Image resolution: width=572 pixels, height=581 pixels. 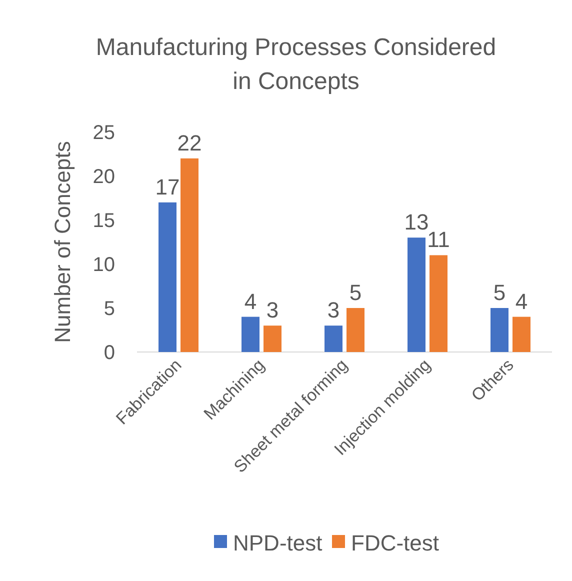 What do you see at coordinates (277, 543) in the screenshot?
I see `legend-label: NPD-test` at bounding box center [277, 543].